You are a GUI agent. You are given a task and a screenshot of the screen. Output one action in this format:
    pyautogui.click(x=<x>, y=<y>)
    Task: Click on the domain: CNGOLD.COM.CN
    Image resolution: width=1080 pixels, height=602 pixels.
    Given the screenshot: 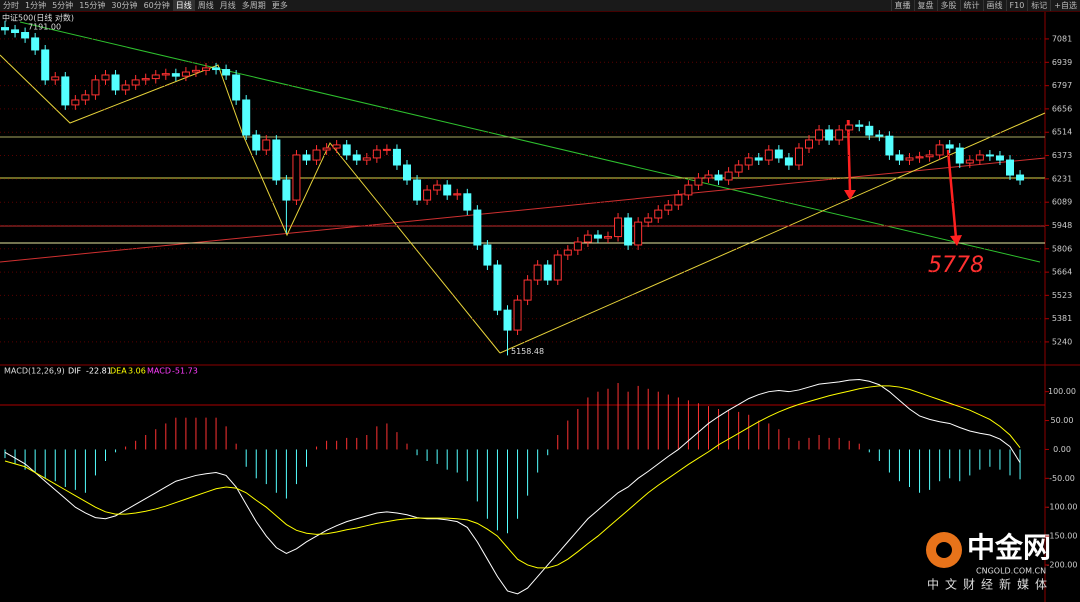 What is the action you would take?
    pyautogui.click(x=1011, y=571)
    